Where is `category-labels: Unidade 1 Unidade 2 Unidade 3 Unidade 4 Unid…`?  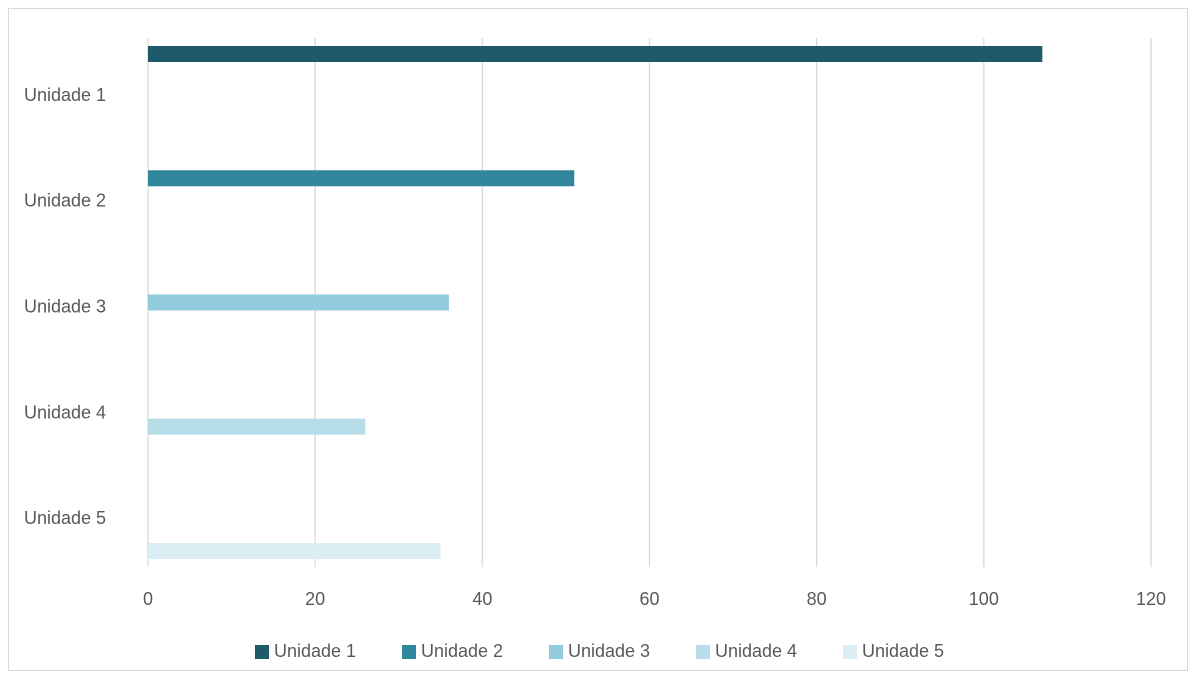 category-labels: Unidade 1 Unidade 2 Unidade 3 Unidade 4 Unid… is located at coordinates (65, 306).